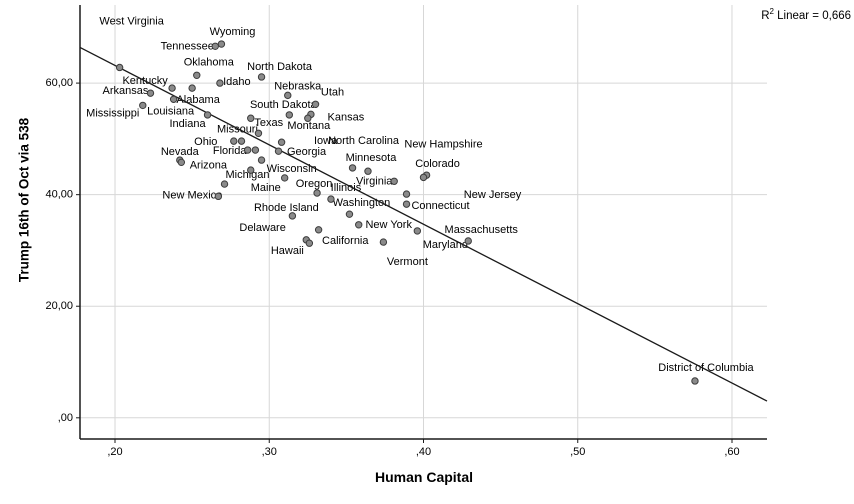  I want to click on point-label: New Jersey, so click(493, 195).